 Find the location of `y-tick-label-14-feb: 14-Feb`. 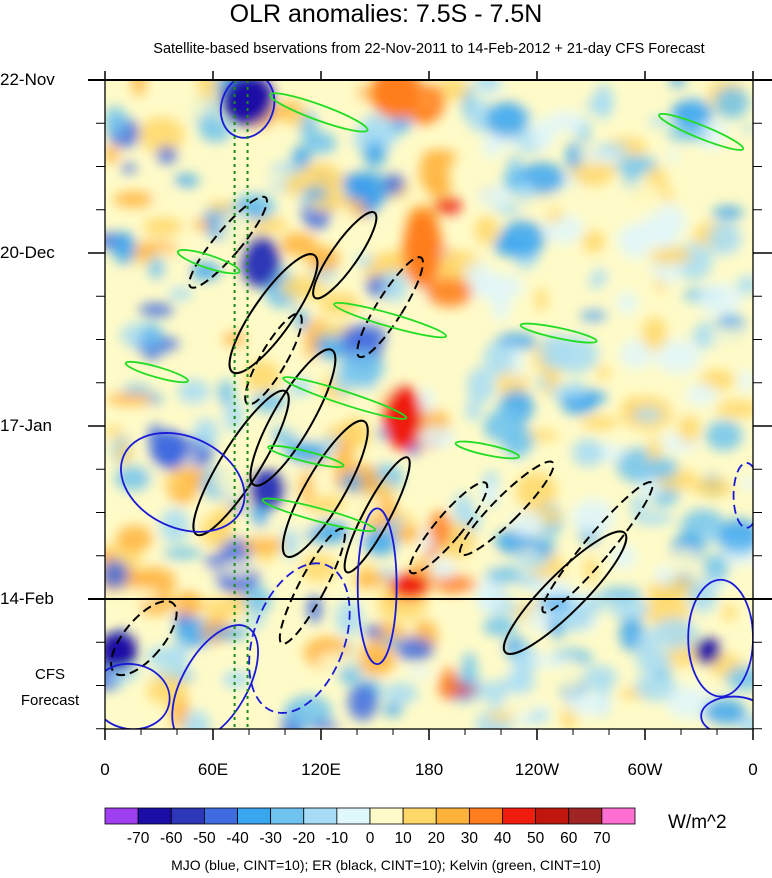

y-tick-label-14-feb: 14-Feb is located at coordinates (27, 598).